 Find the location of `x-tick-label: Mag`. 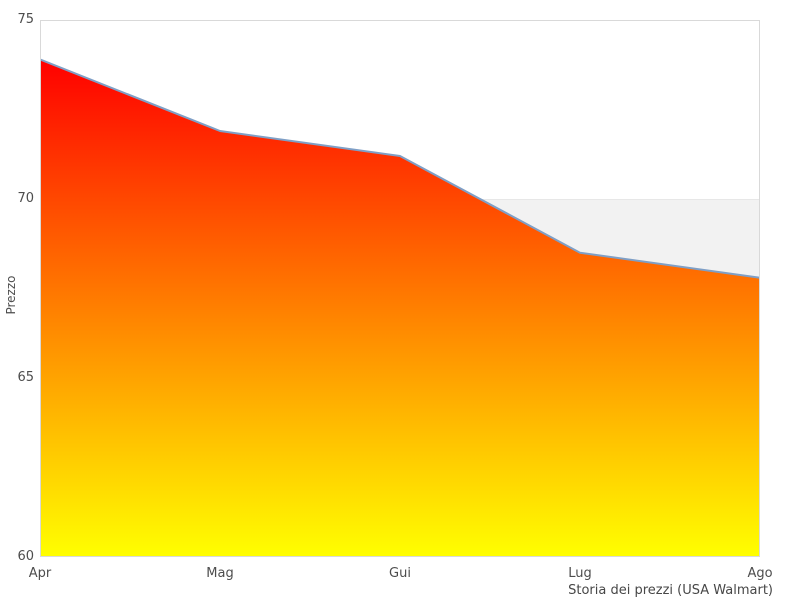

x-tick-label: Mag is located at coordinates (220, 573).